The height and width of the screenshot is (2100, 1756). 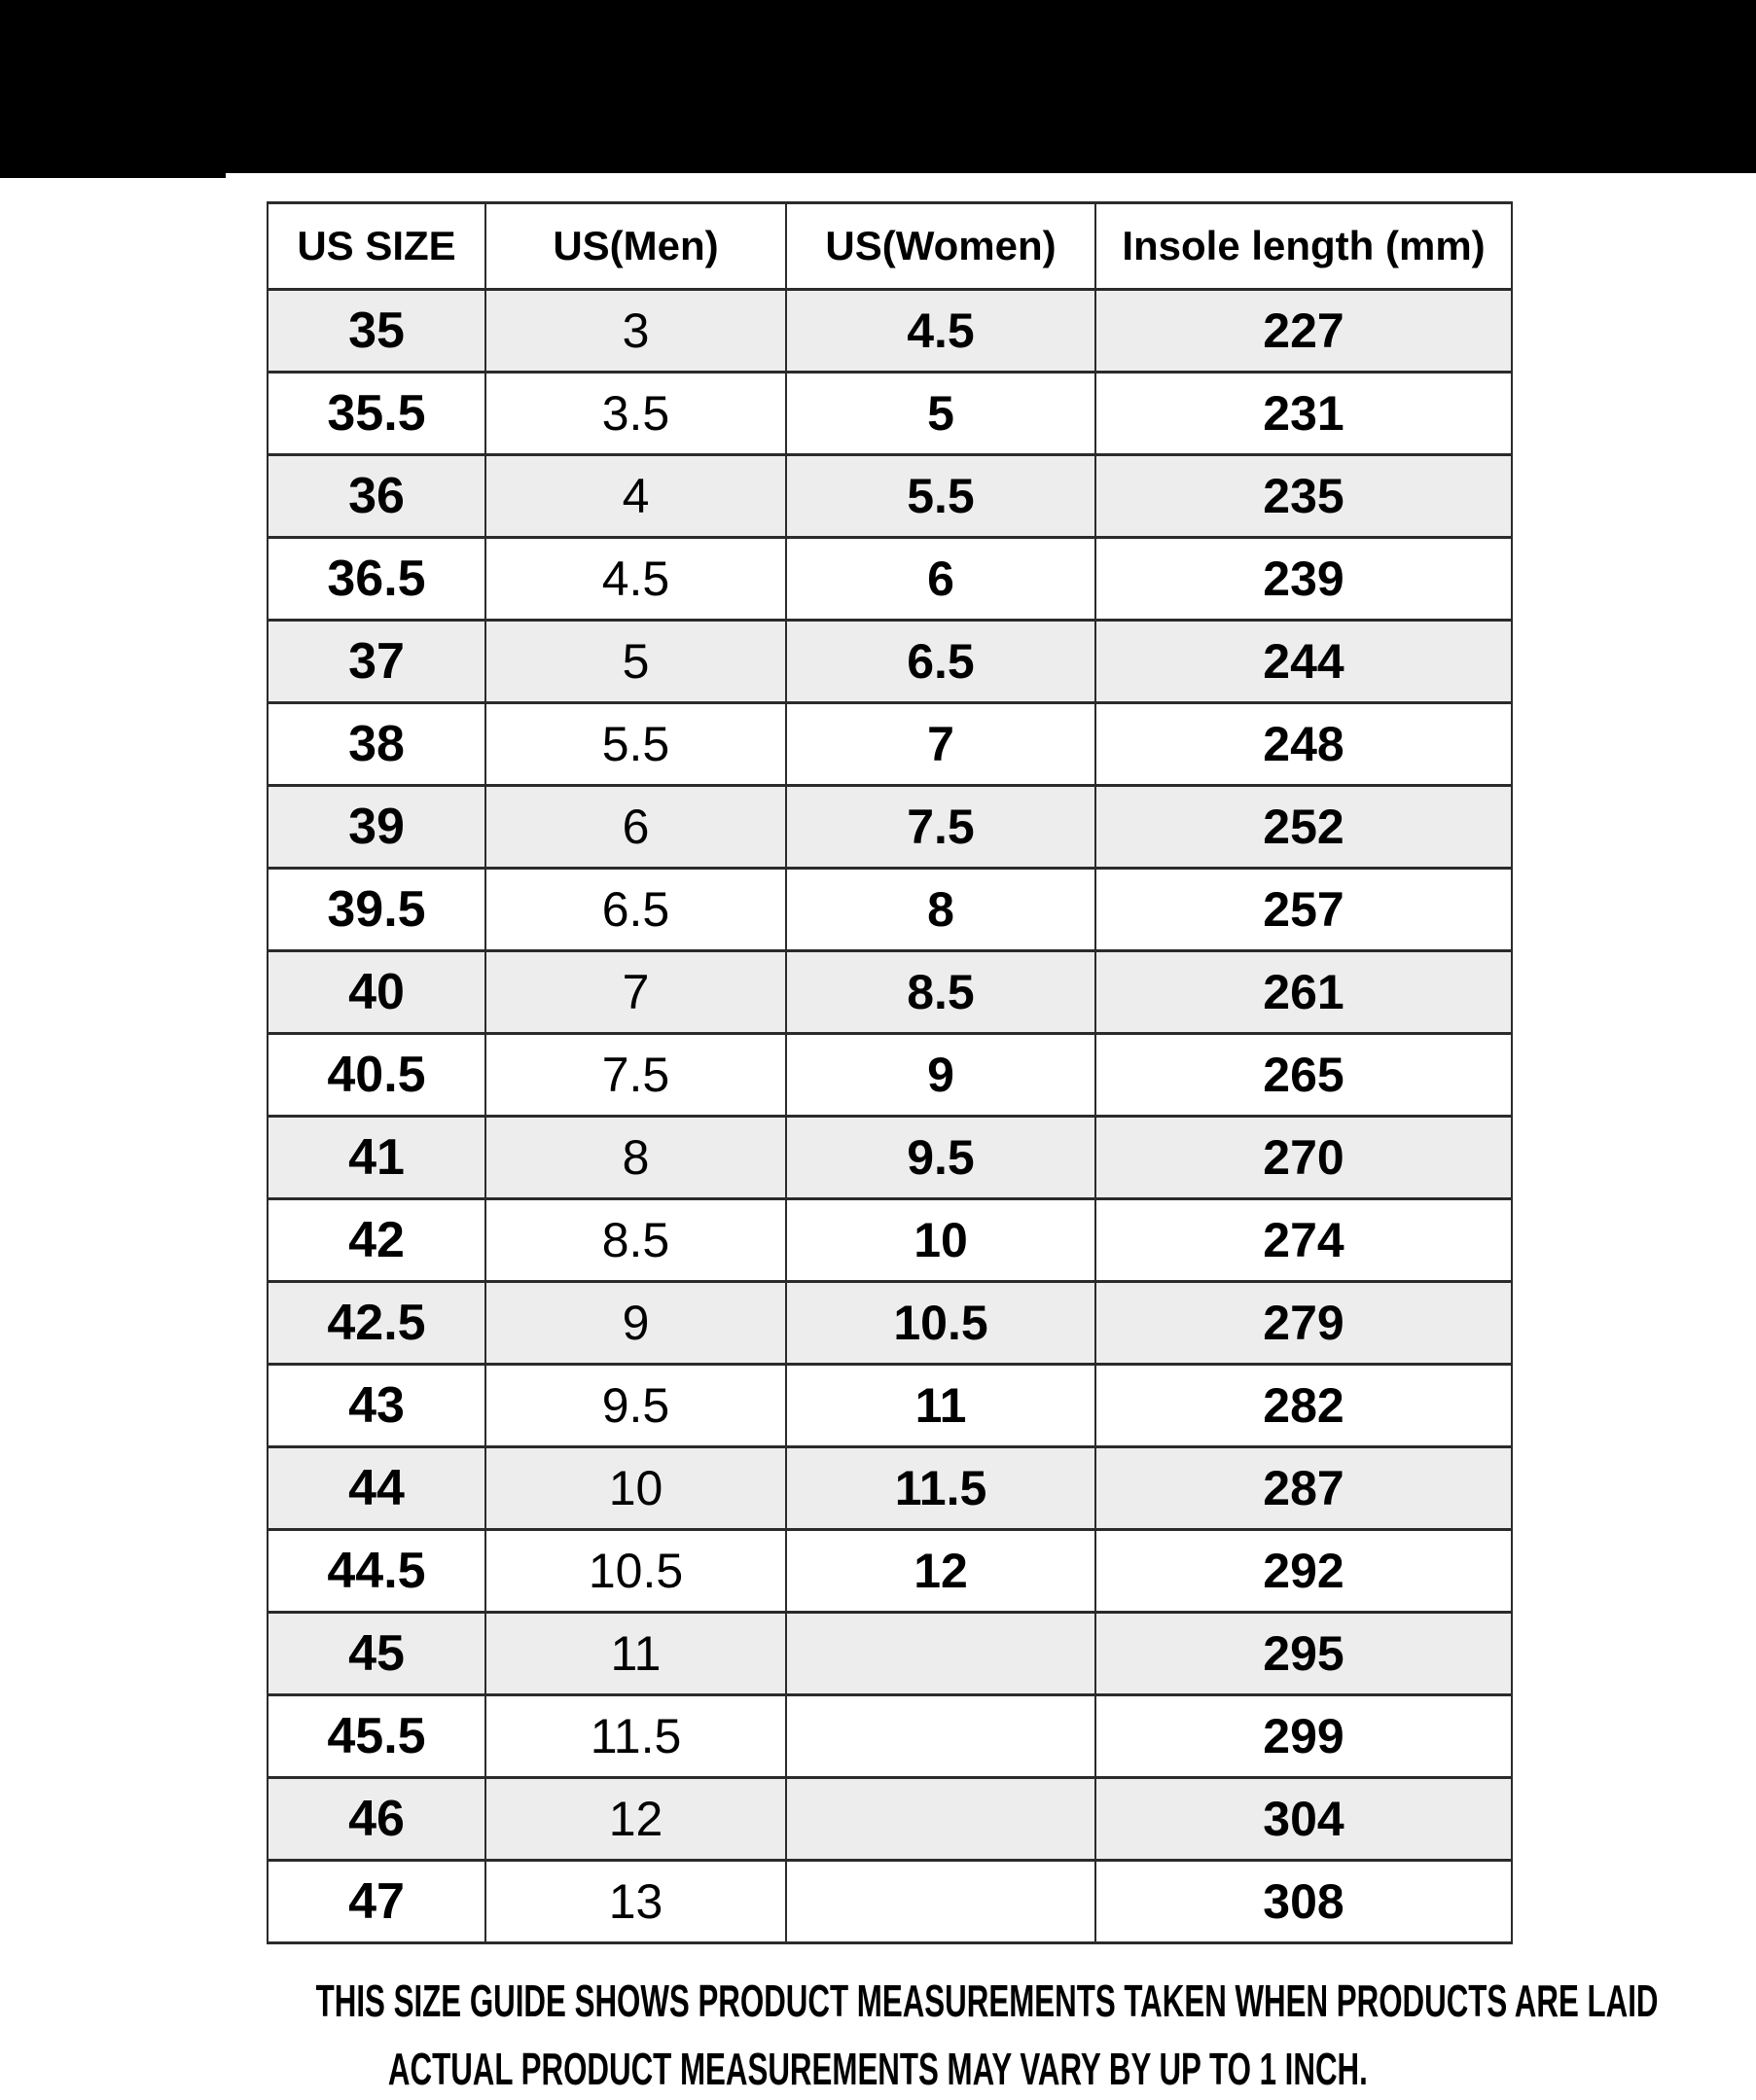 I want to click on table-row: 45 11 295, so click(x=890, y=1654).